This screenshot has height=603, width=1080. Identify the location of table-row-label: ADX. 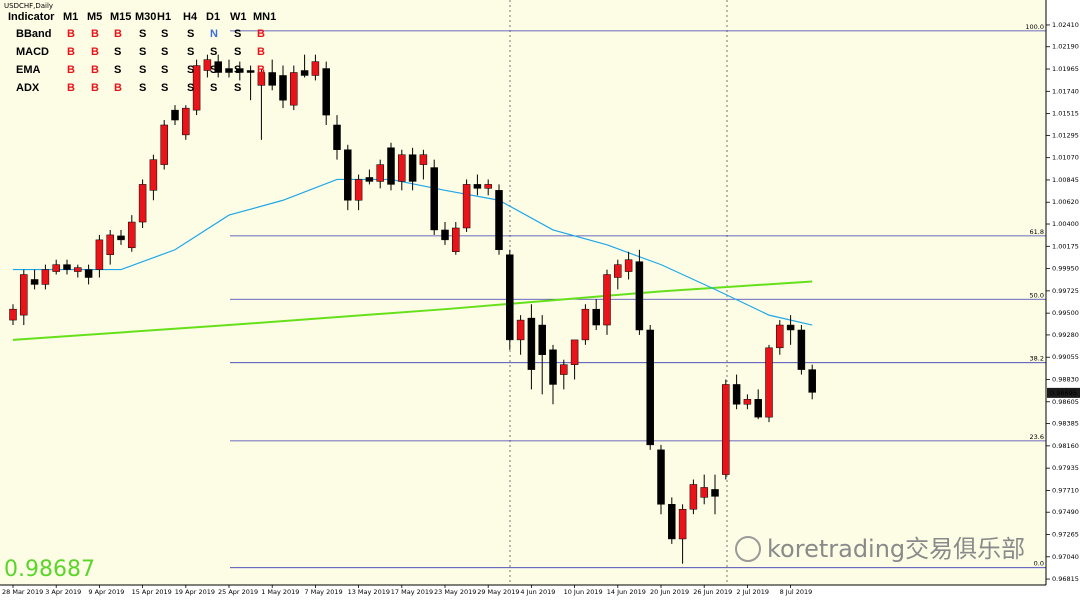
(28, 88).